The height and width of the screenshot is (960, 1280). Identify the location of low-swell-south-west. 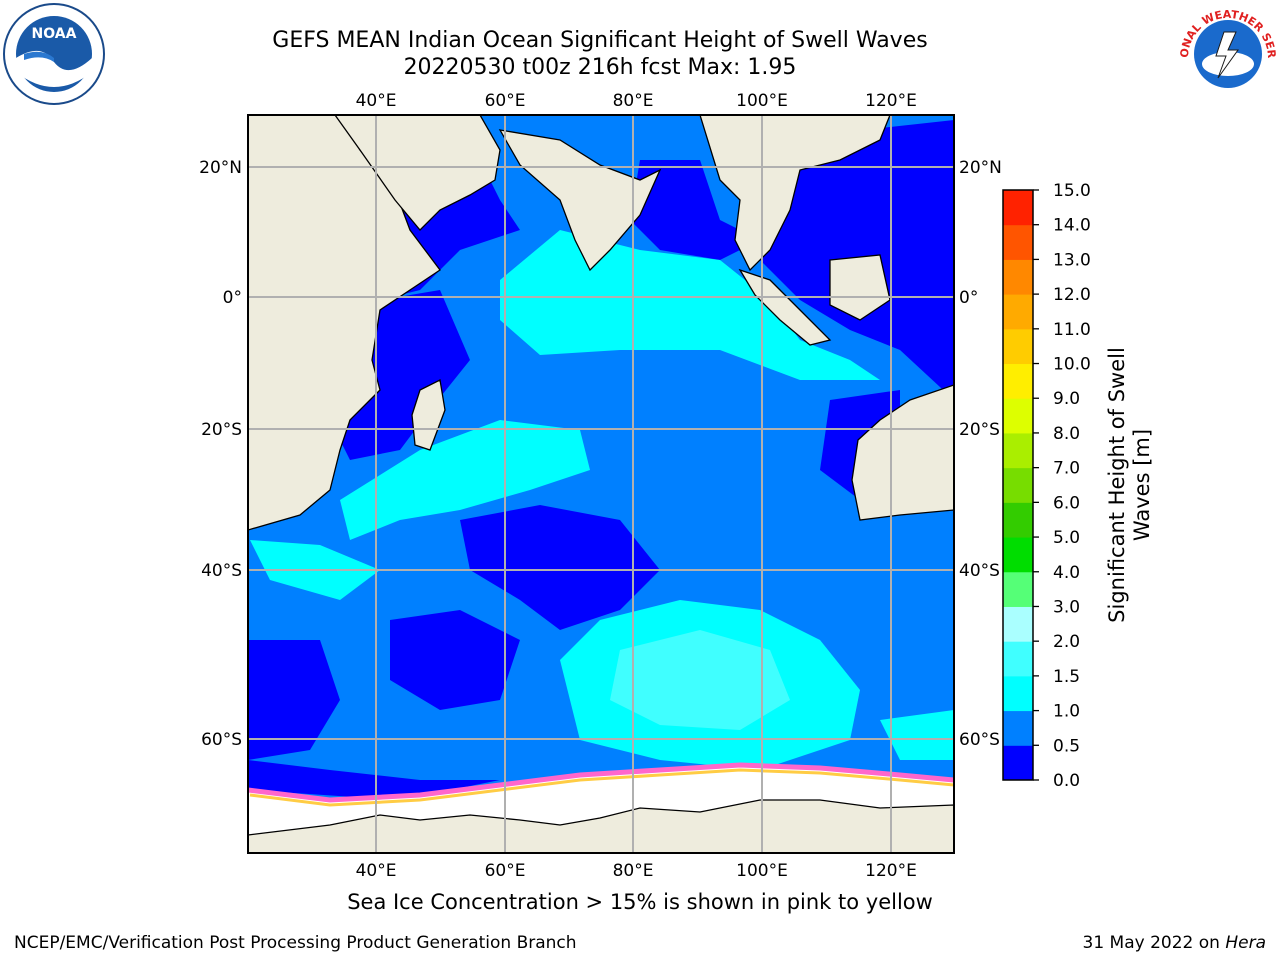
(455, 660).